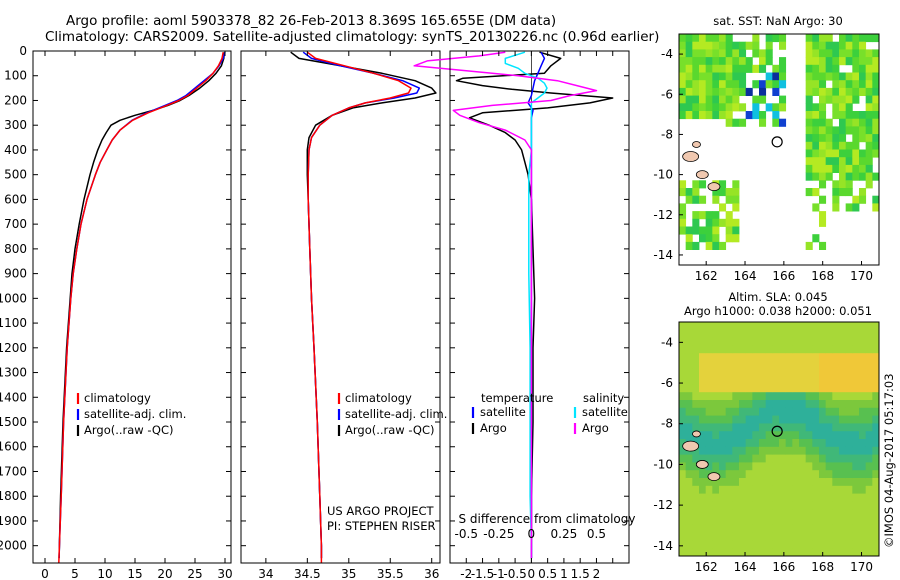 Image resolution: width=900 pixels, height=580 pixels. I want to click on island-shape, so click(691, 446).